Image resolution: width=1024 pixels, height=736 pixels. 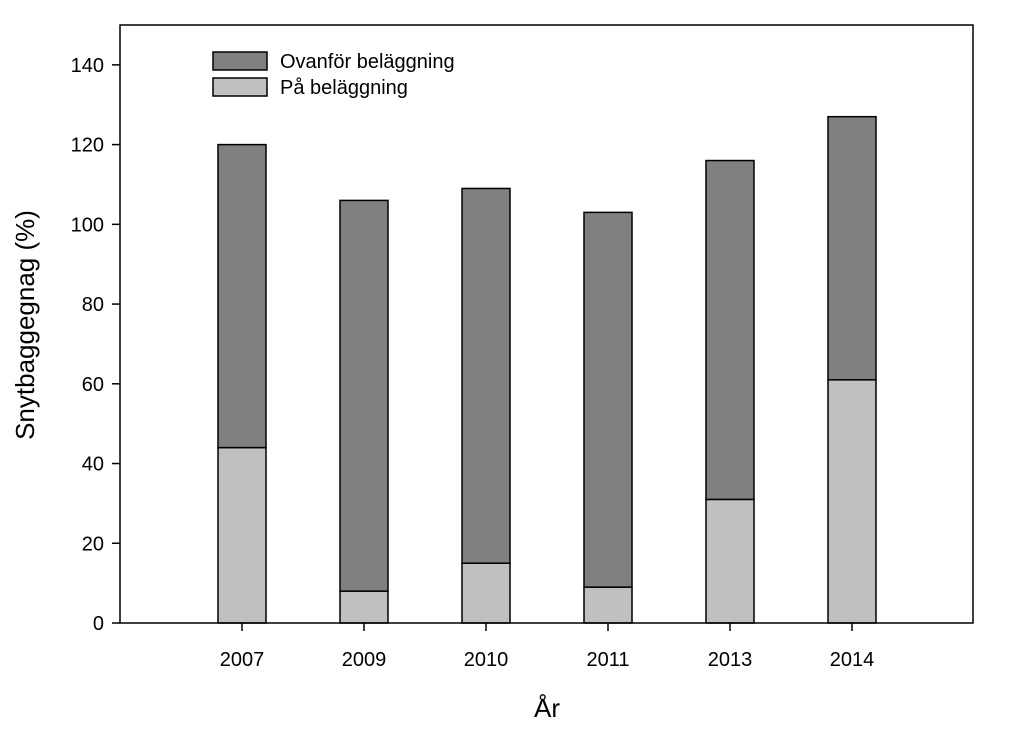 What do you see at coordinates (364, 395) in the screenshot?
I see `bar-ovanfor-belaggning-2009` at bounding box center [364, 395].